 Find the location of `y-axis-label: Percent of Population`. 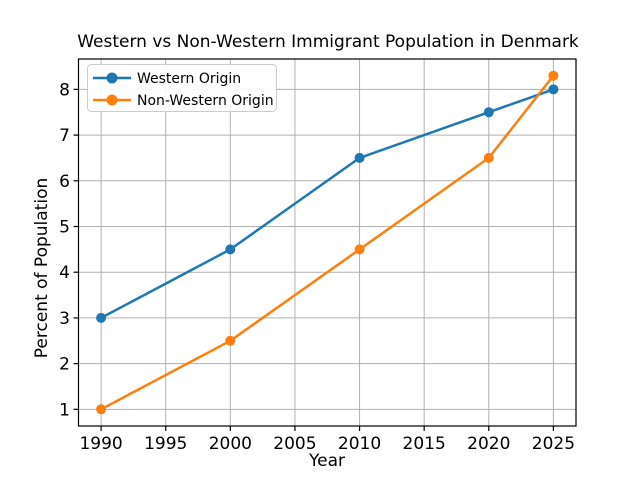

y-axis-label: Percent of Population is located at coordinates (42, 268).